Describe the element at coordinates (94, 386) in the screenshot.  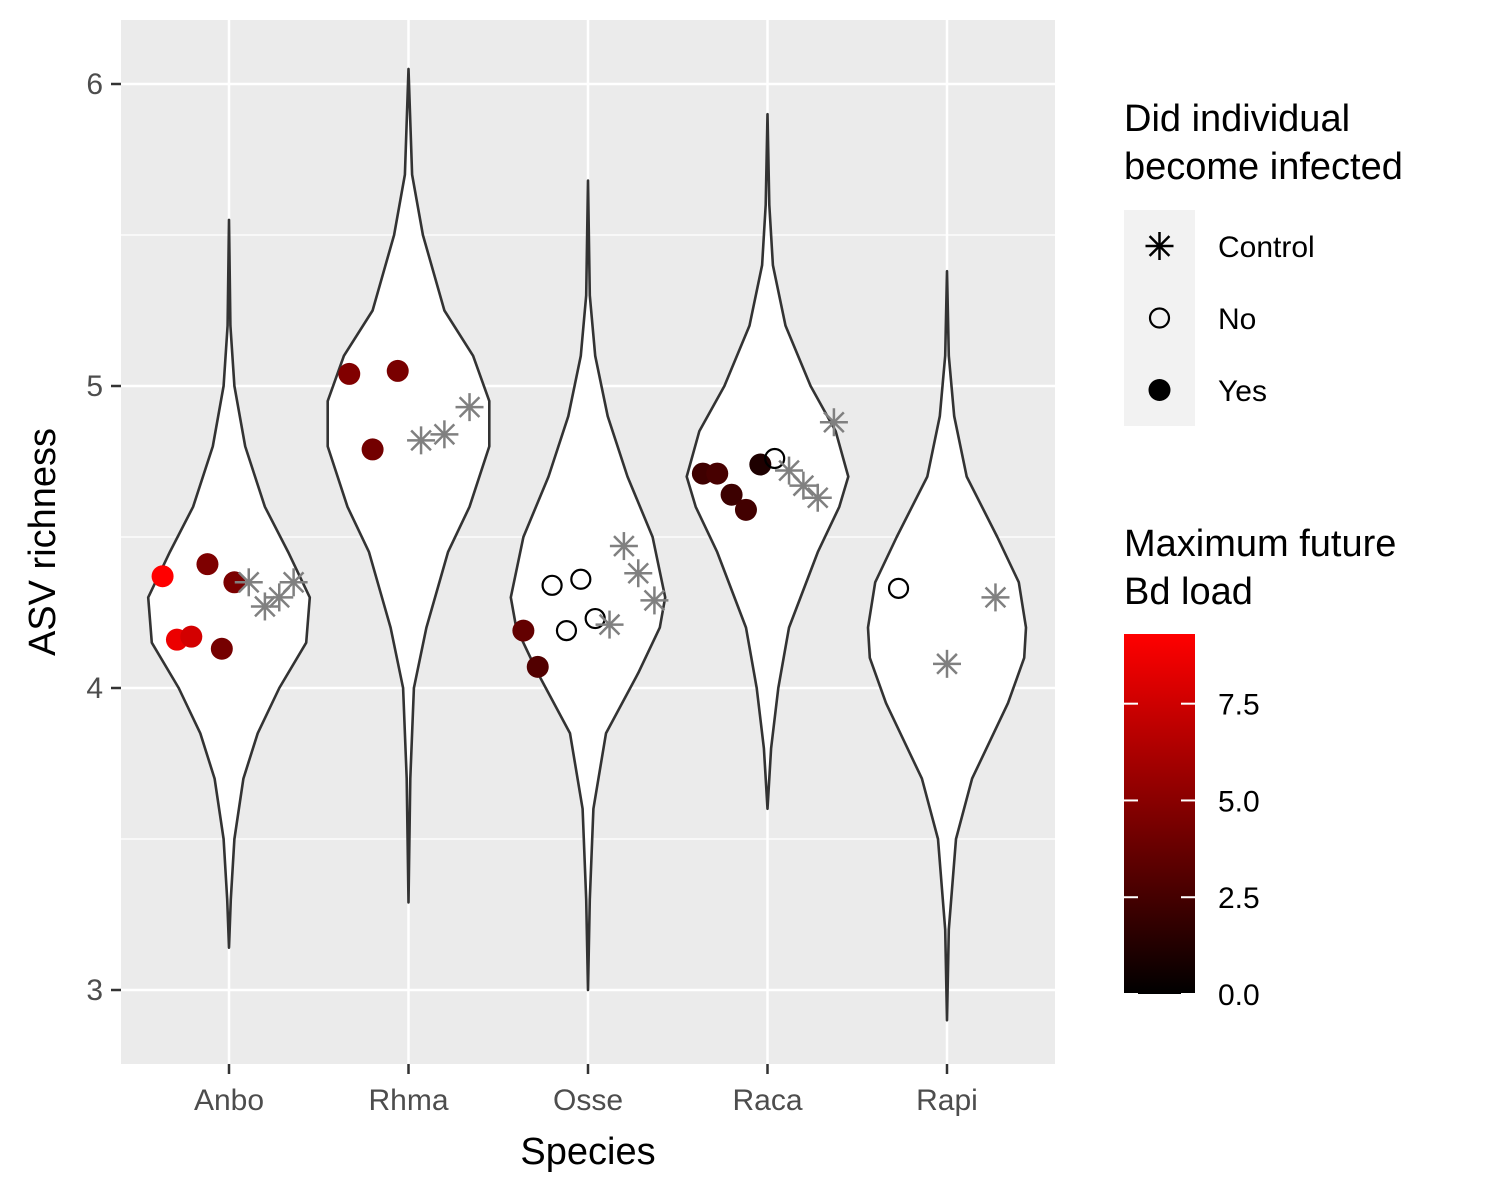
I see `y-tick-label: 5` at that location.